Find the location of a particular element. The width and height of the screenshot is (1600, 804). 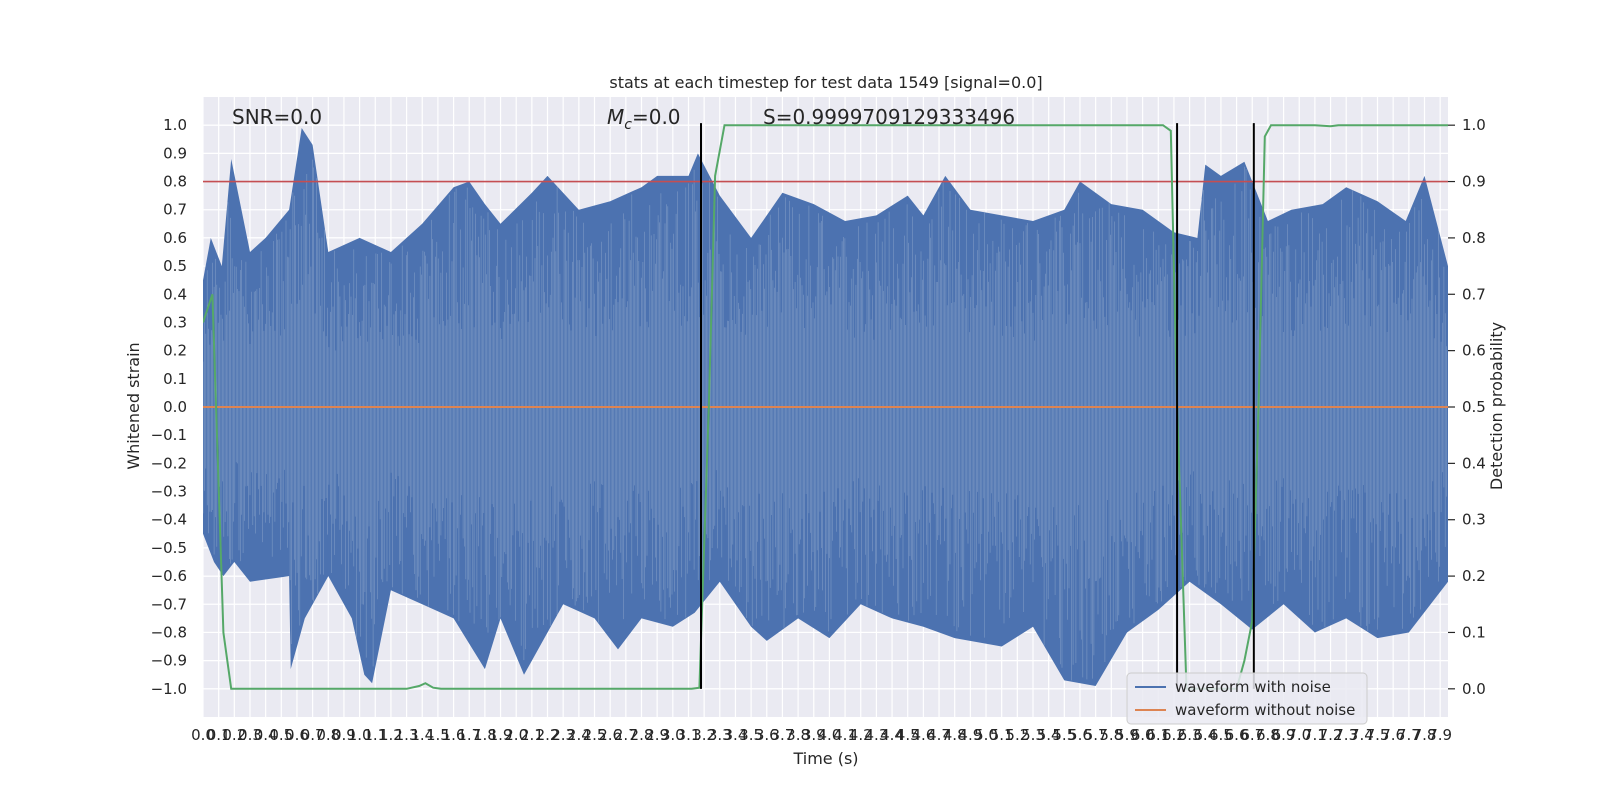

x-tick-label: 6.3 is located at coordinates (1190, 735).